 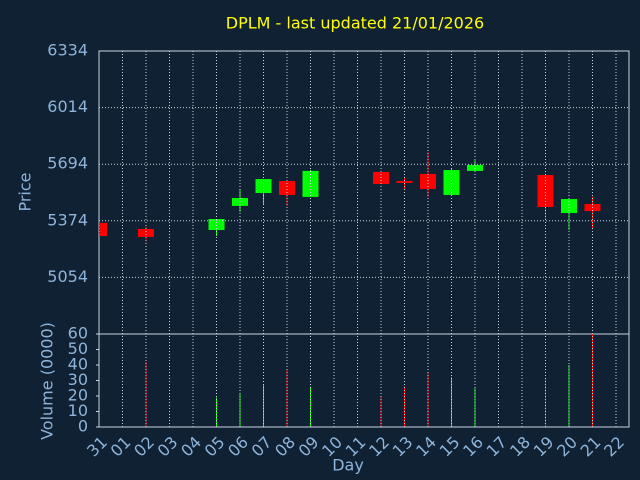 I want to click on y2-tick-label: 40, so click(x=78, y=364).